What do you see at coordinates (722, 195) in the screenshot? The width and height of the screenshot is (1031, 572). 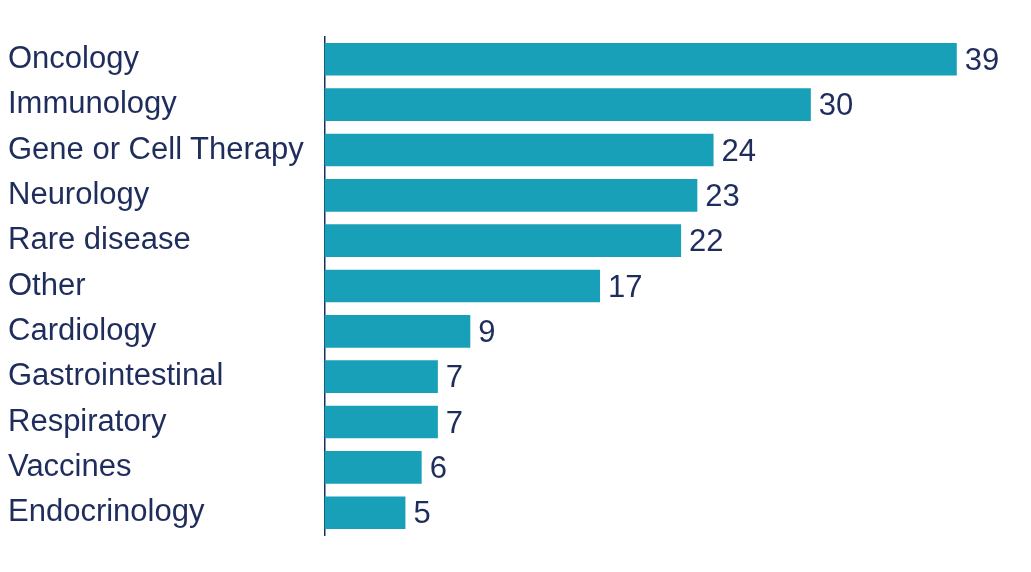 I see `data-label: 23` at bounding box center [722, 195].